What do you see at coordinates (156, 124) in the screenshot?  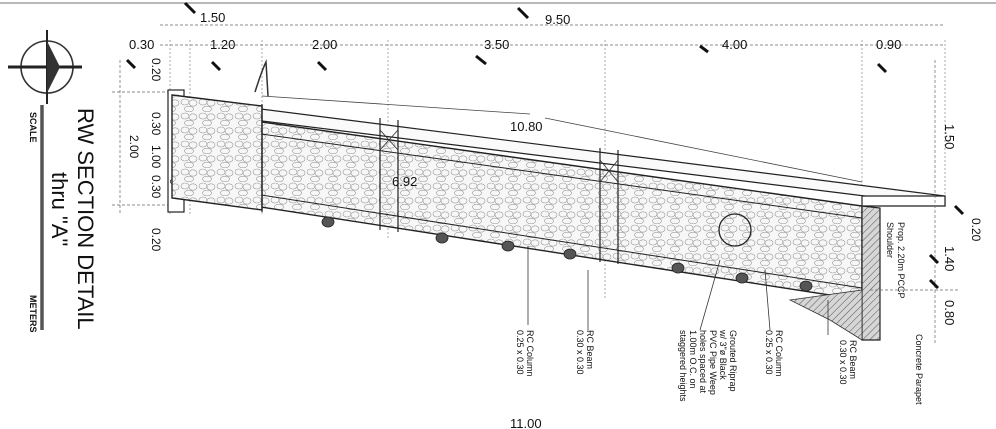 I see `dim-left-0-30-a: 0.30` at bounding box center [156, 124].